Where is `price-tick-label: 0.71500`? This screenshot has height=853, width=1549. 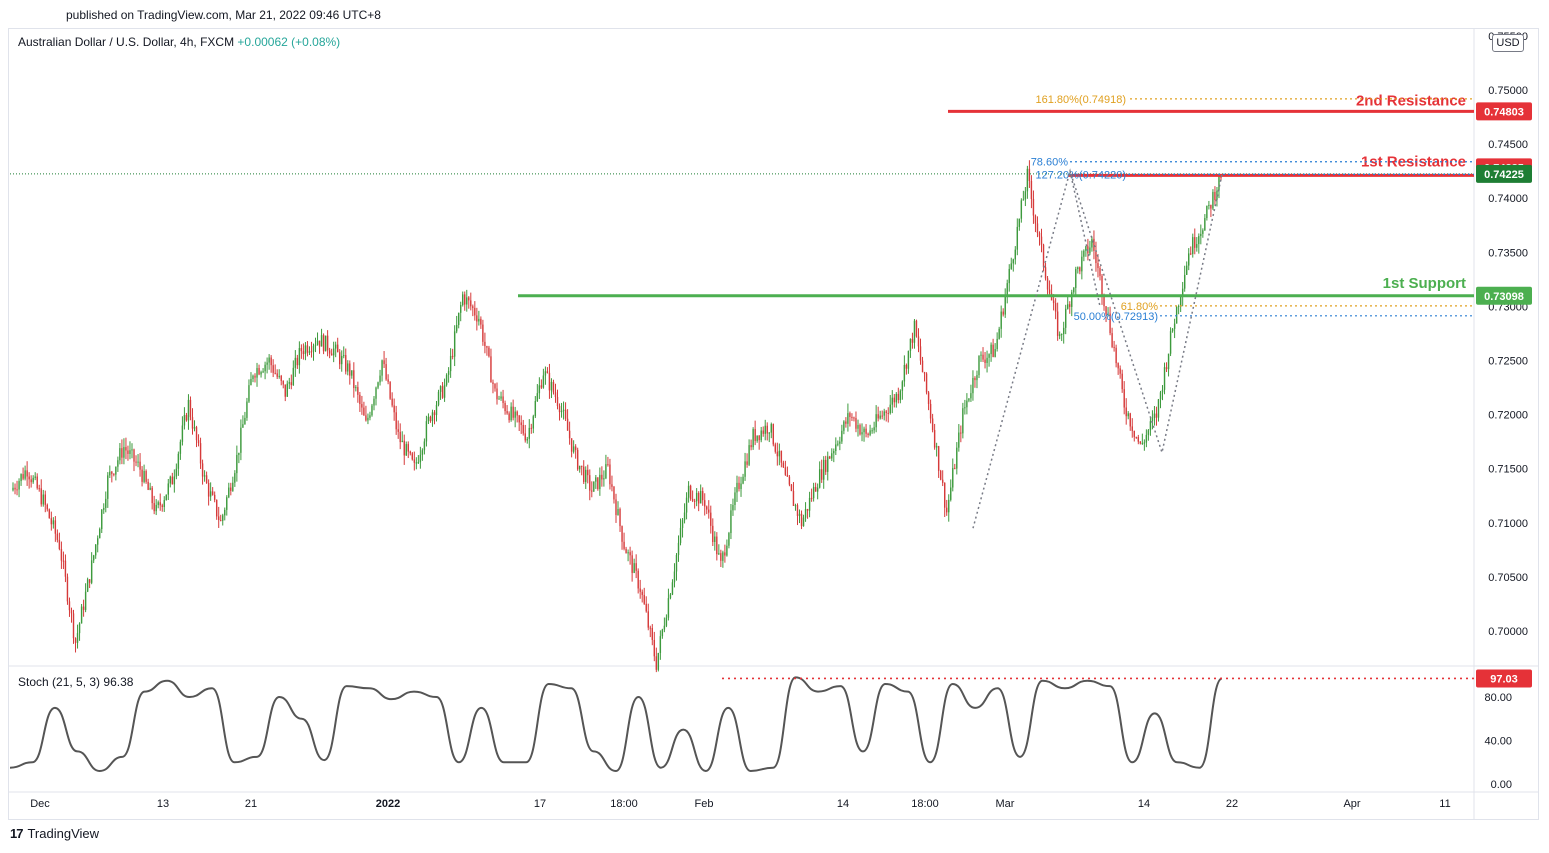 price-tick-label: 0.71500 is located at coordinates (1508, 470).